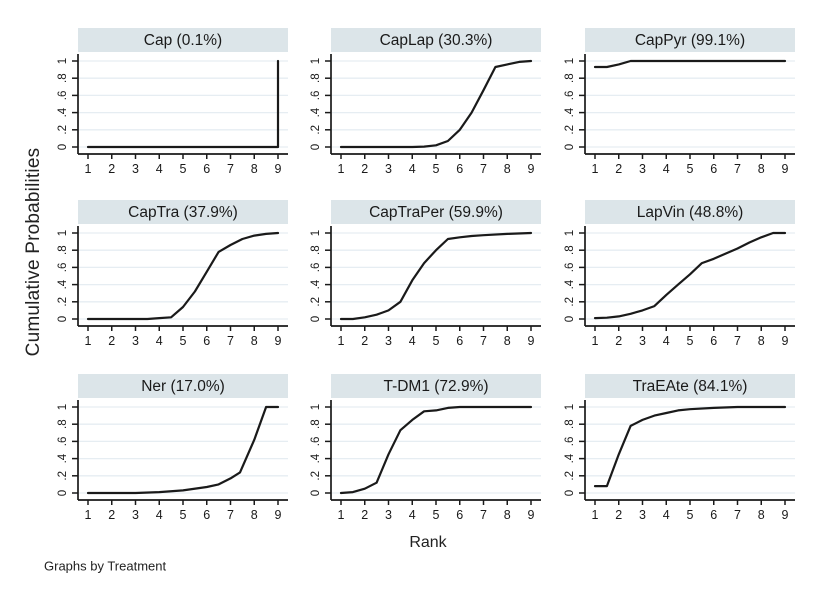 This screenshot has width=825, height=600. I want to click on panel-title: CapPyr (99.1%), so click(690, 40).